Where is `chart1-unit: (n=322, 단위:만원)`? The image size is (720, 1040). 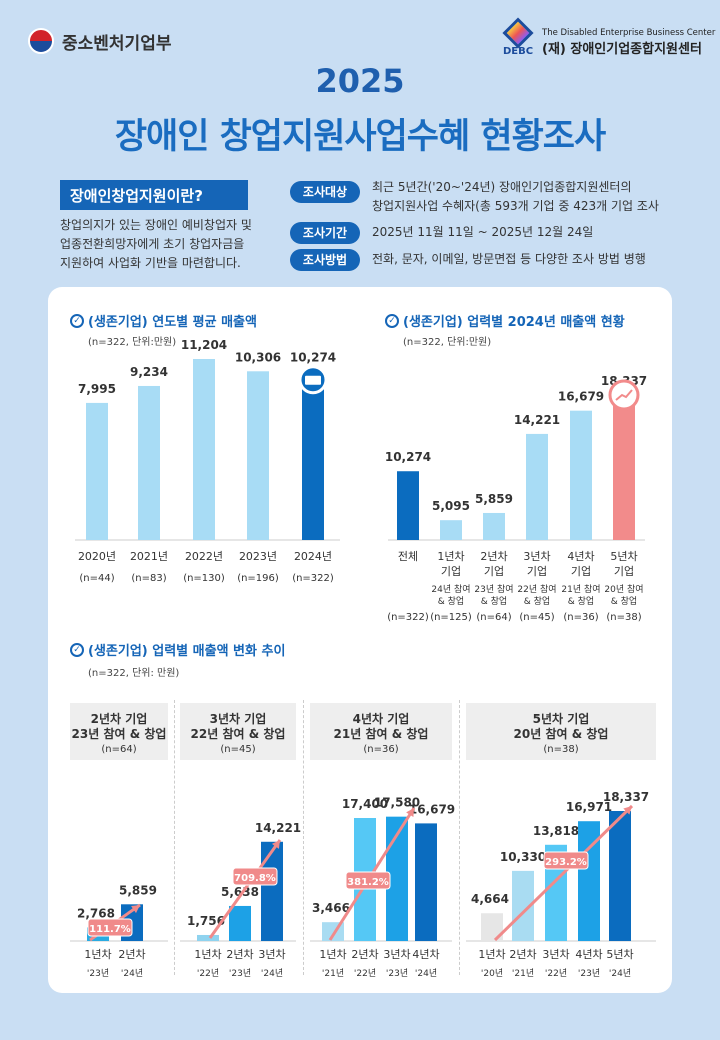
chart1-unit: (n=322, 단위:만원) is located at coordinates (132, 342).